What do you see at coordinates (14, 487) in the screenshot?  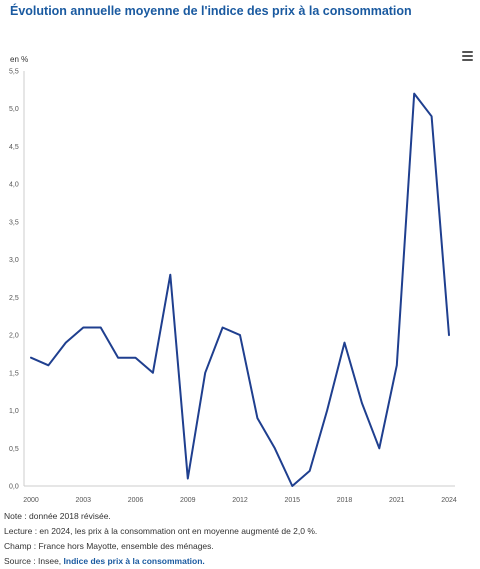 I see `y-tick-label: 0,0` at bounding box center [14, 487].